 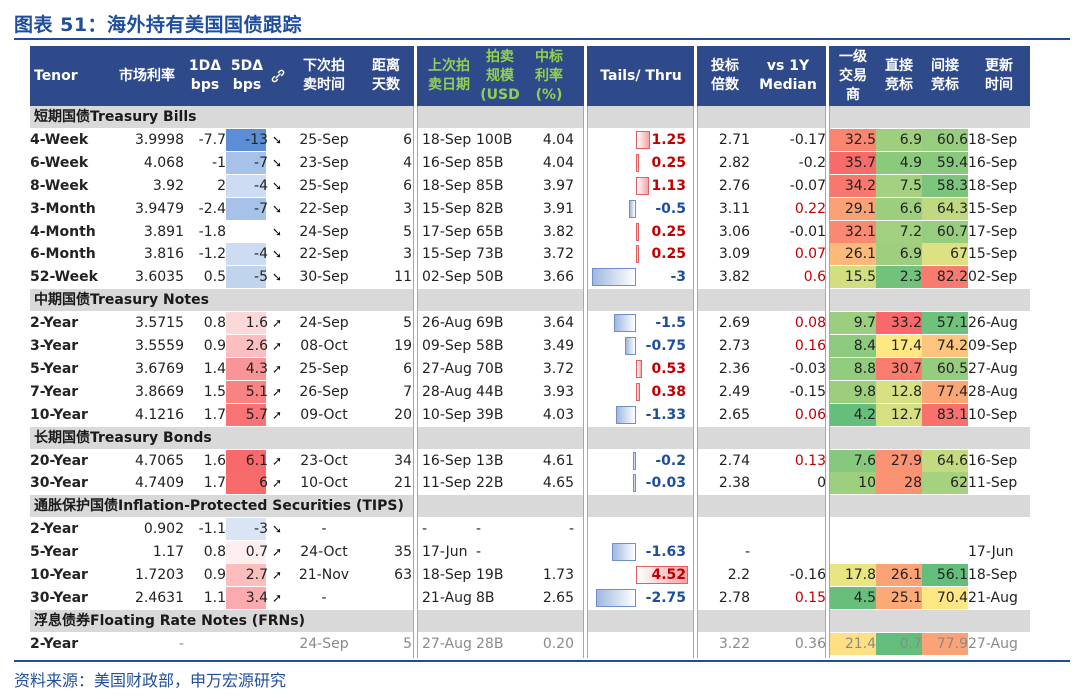 What do you see at coordinates (150, 680) in the screenshot?
I see `source-note: 资料来源：美国财政部，申万宏源研究` at bounding box center [150, 680].